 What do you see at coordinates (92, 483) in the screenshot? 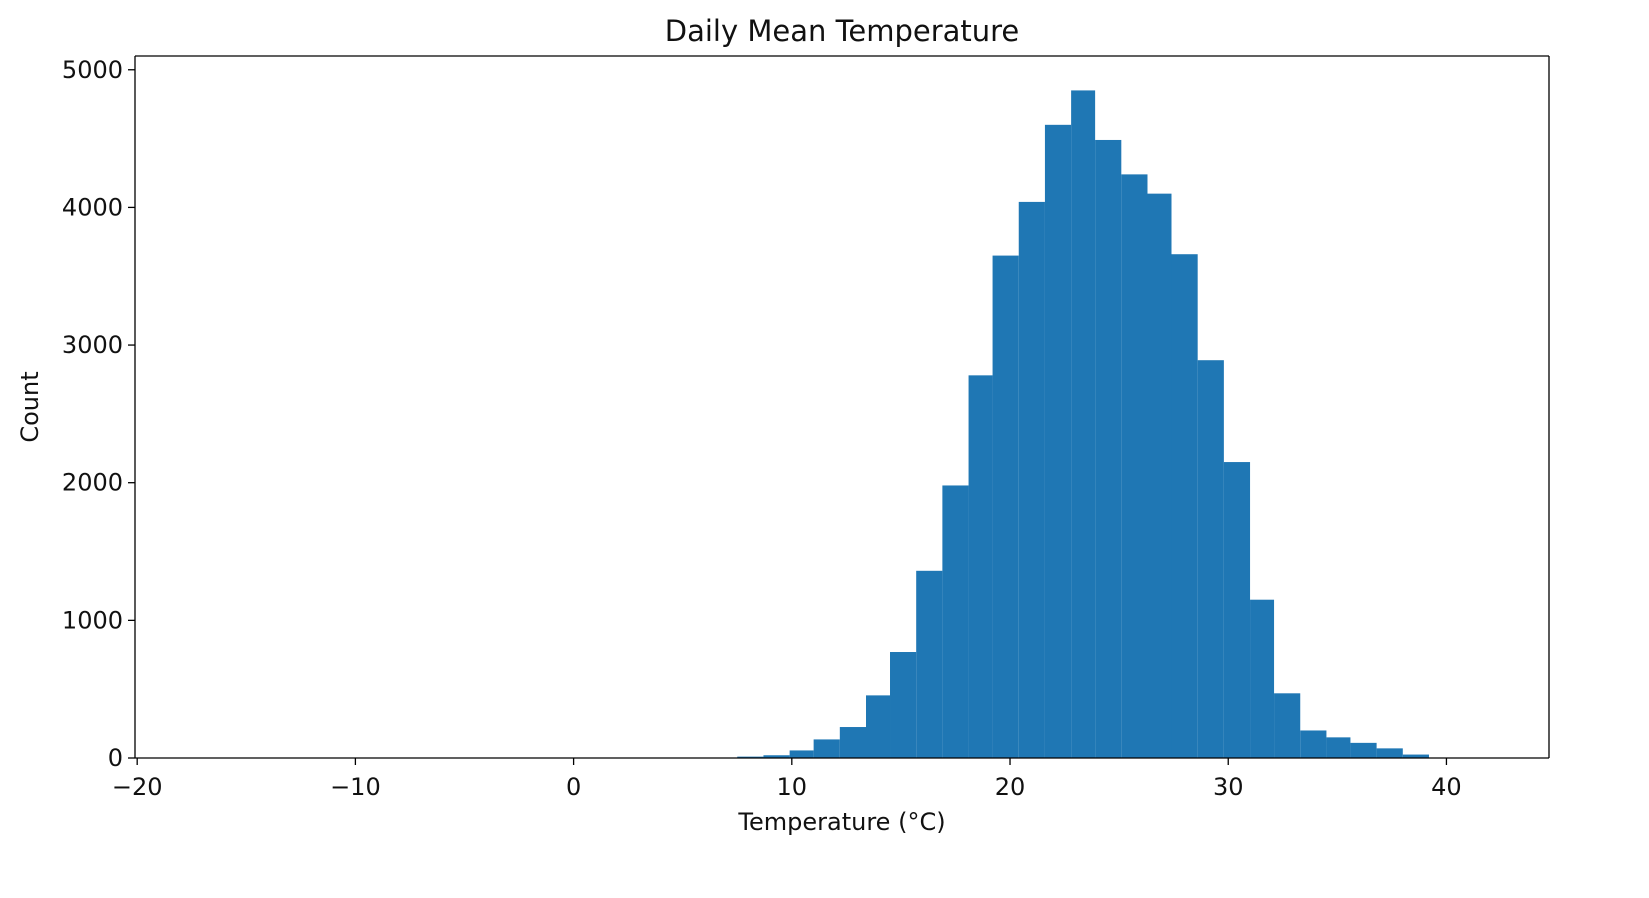
I see `y-tick-label-2: 2000` at bounding box center [92, 483].